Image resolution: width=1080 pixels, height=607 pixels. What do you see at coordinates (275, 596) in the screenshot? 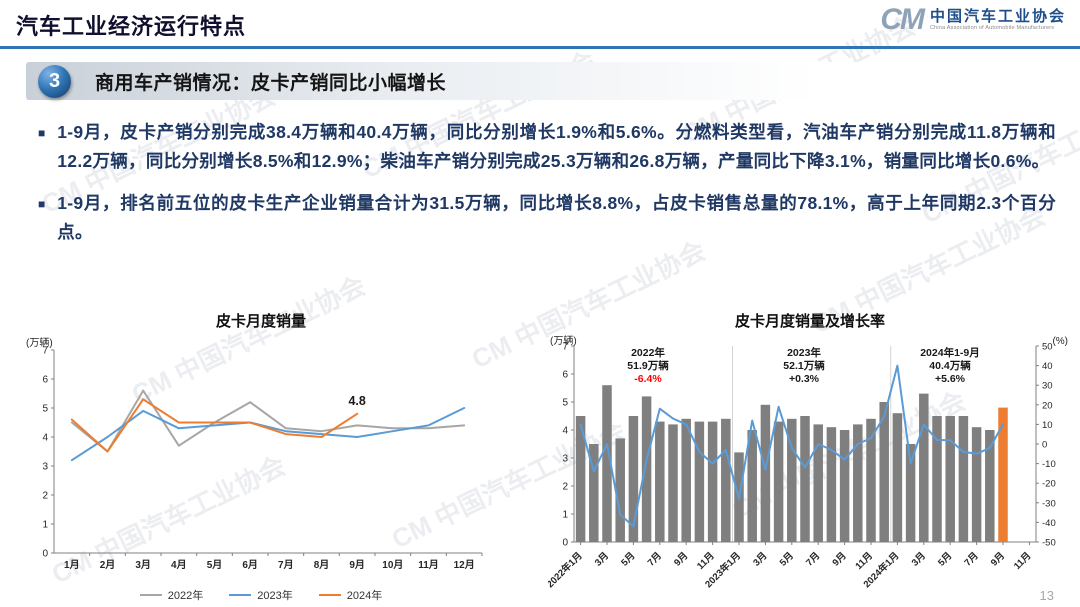
I see `legend-label: 2023年` at bounding box center [275, 596].